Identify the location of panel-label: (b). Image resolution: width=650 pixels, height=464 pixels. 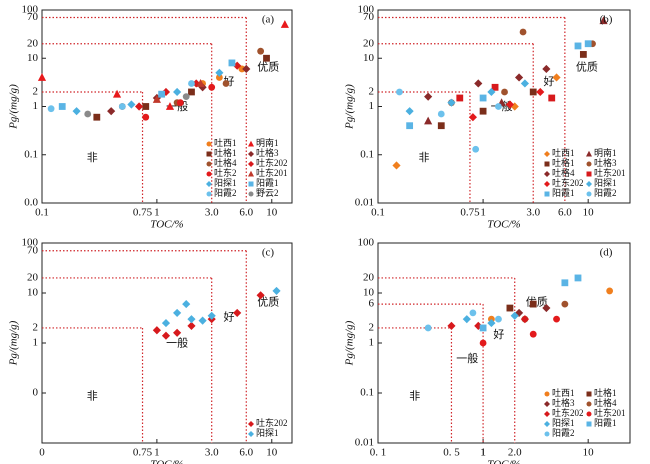
(606, 20).